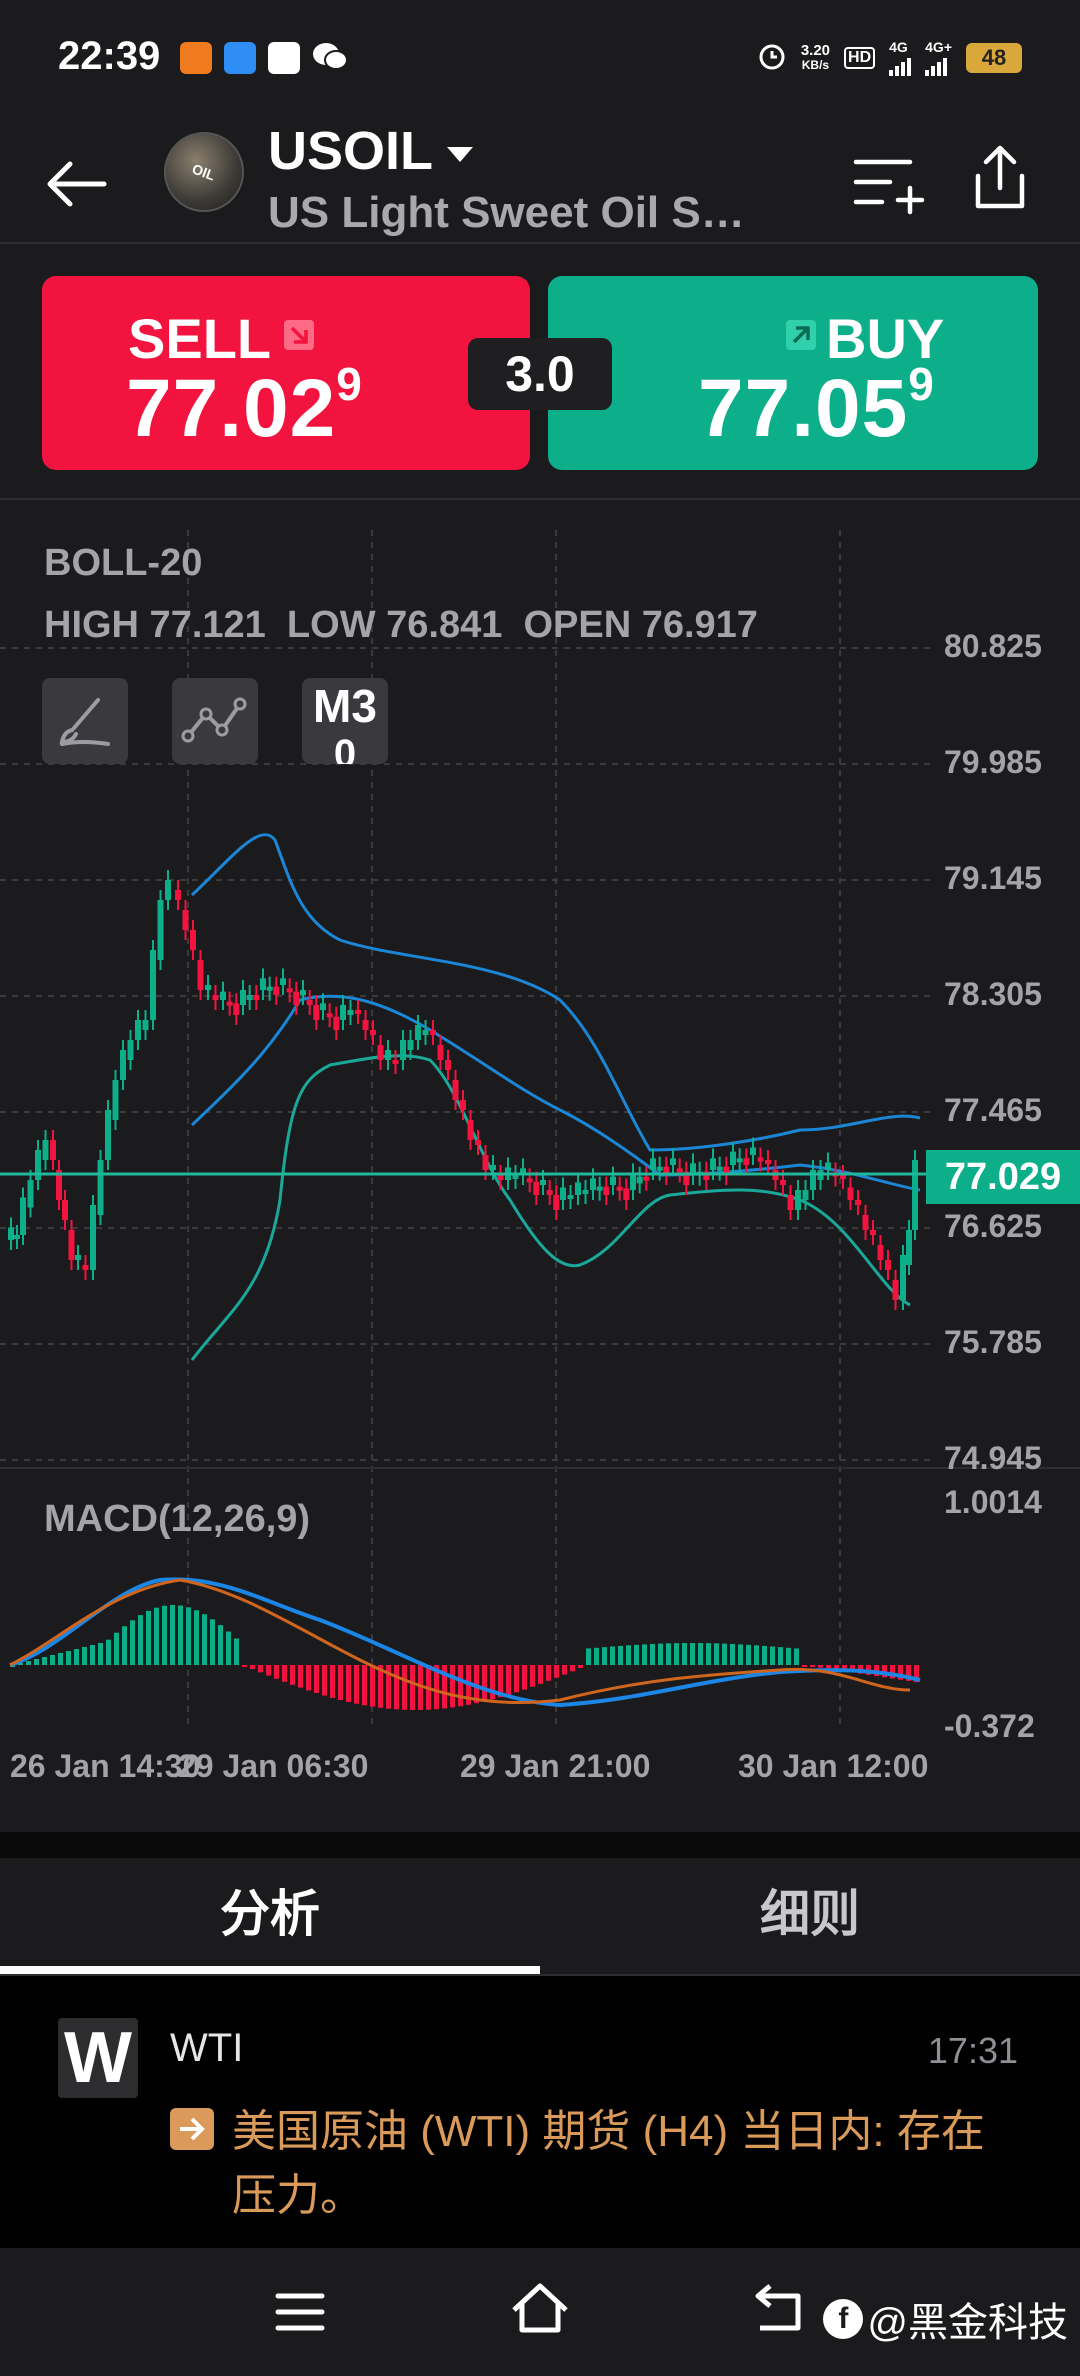  I want to click on spread-value: 3.0, so click(540, 374).